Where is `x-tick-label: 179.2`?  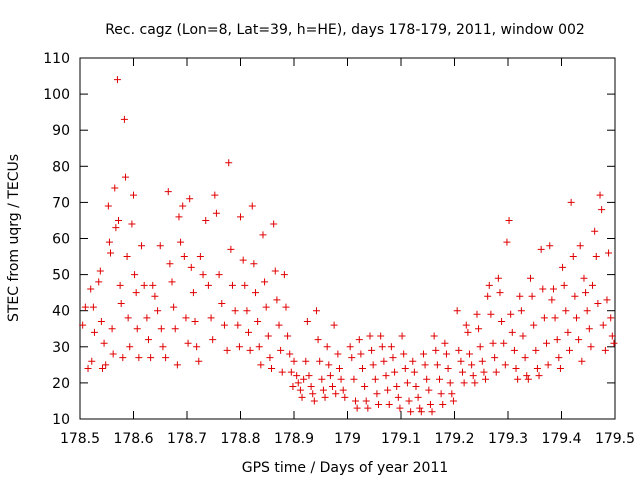 x-tick-label: 179.2 is located at coordinates (454, 439).